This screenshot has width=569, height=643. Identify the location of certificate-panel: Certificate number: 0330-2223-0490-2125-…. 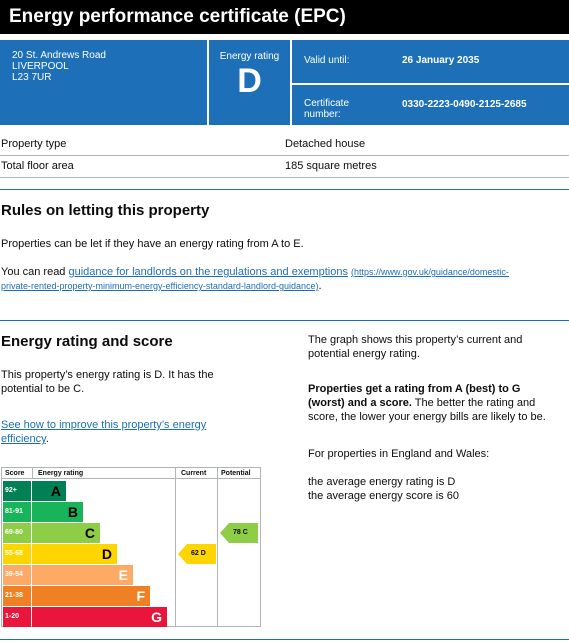
(430, 105).